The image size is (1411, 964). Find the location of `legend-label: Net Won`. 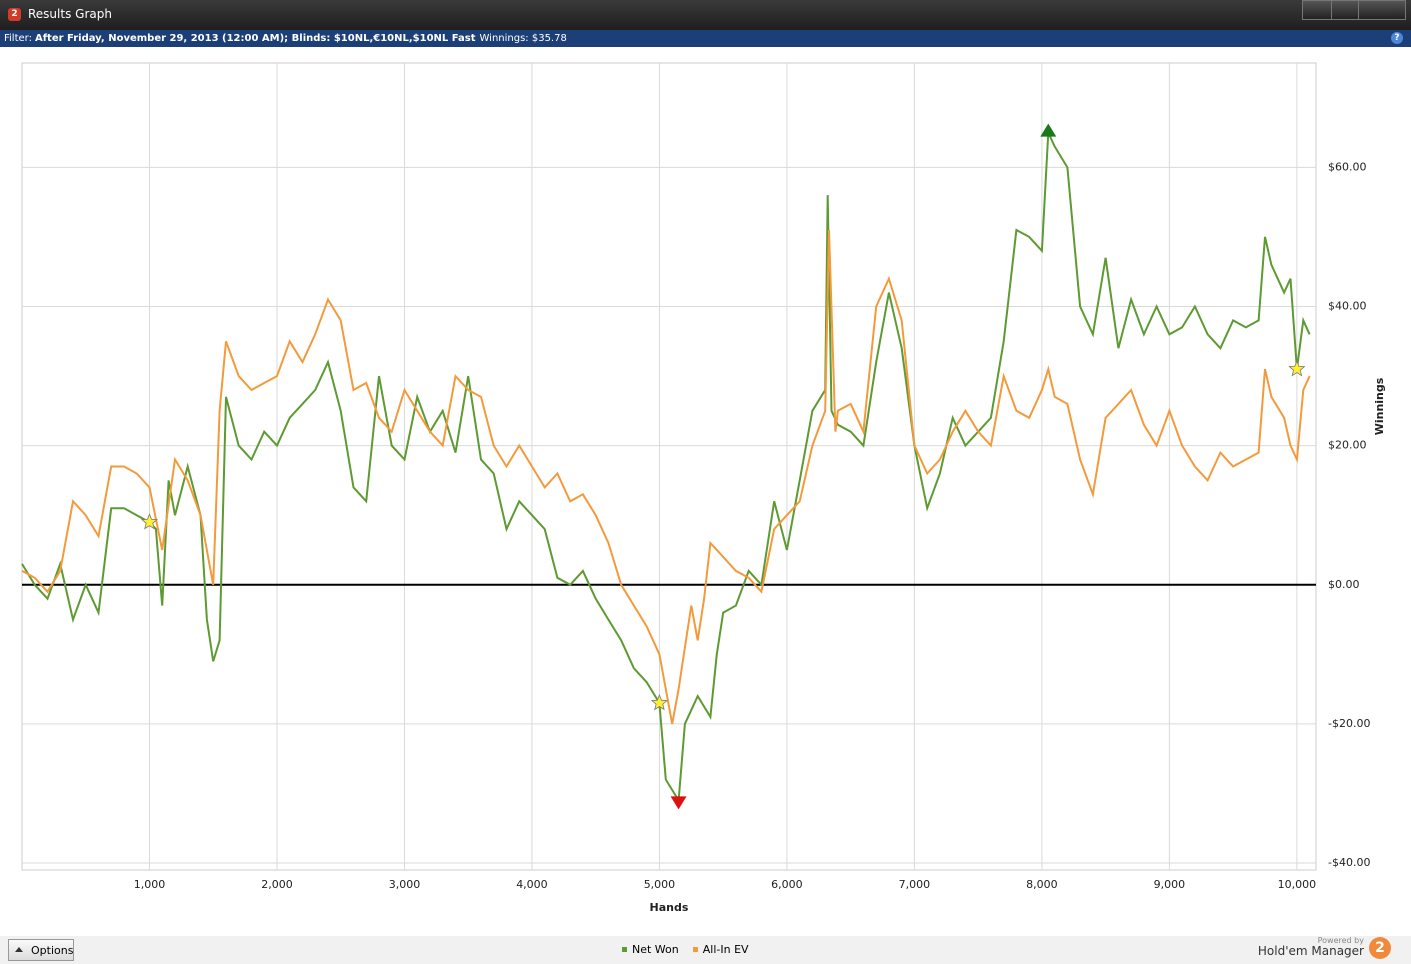

legend-label: Net Won is located at coordinates (655, 949).